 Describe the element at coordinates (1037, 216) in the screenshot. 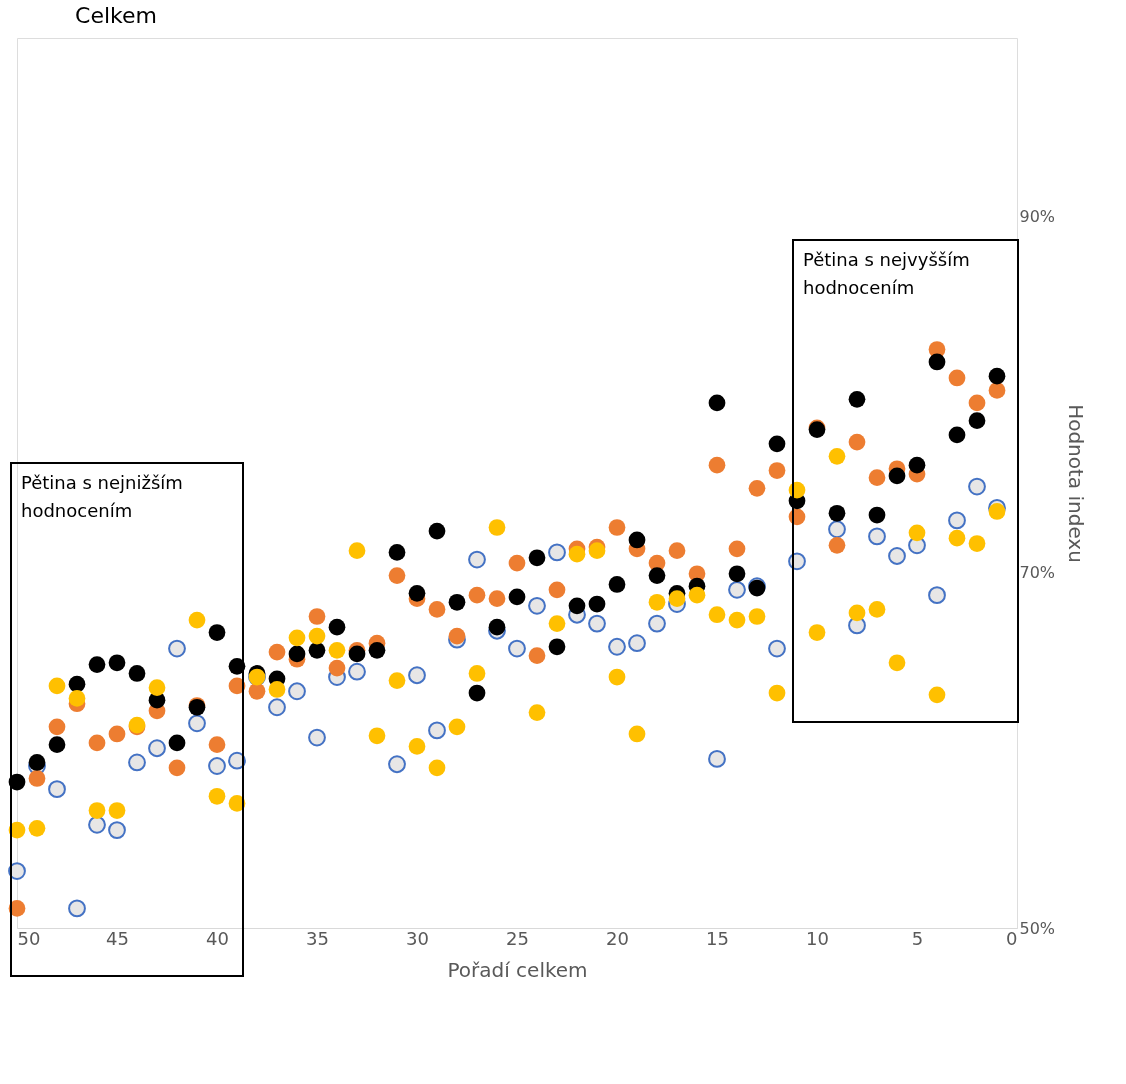

I see `y-tick-label: 90%` at that location.